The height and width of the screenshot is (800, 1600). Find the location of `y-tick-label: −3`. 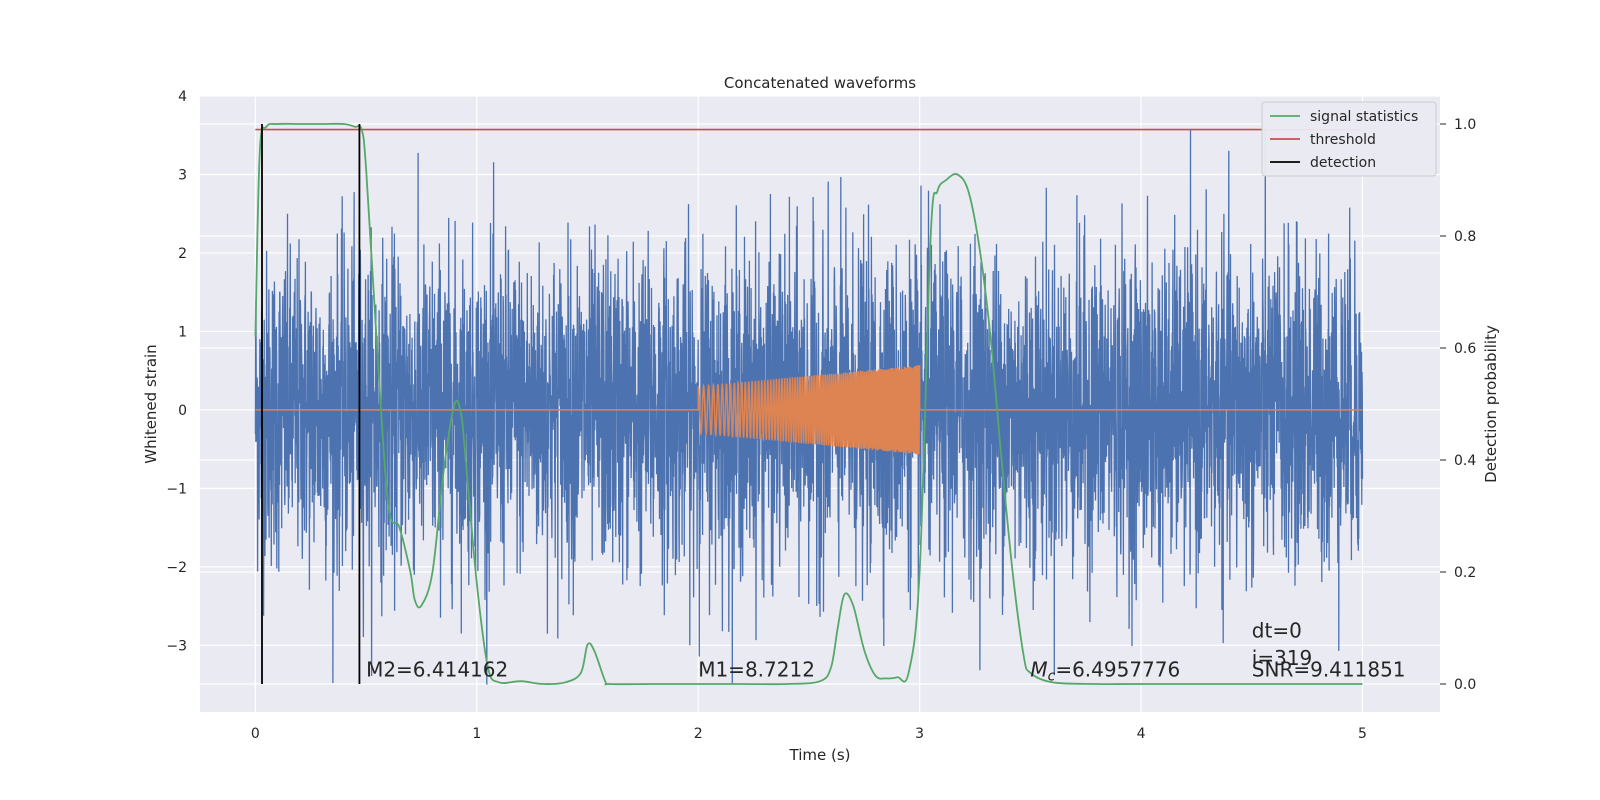

y-tick-label: −3 is located at coordinates (176, 646).